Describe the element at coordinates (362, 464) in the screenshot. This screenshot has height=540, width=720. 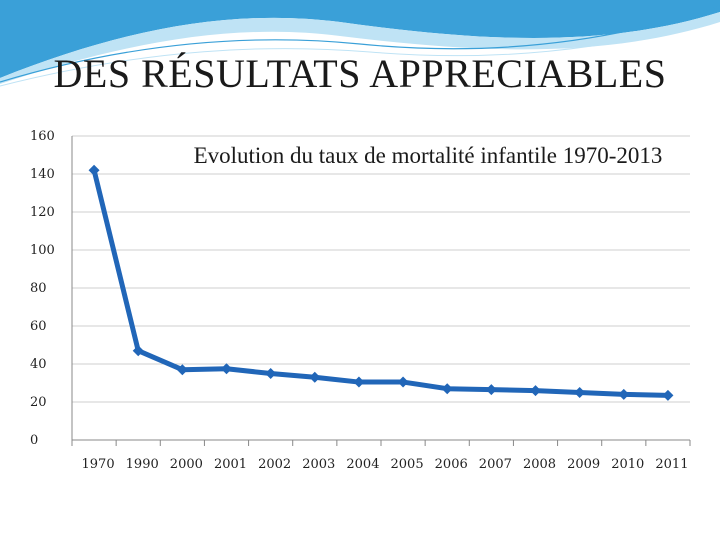
I see `x-tick-label: 2004` at that location.